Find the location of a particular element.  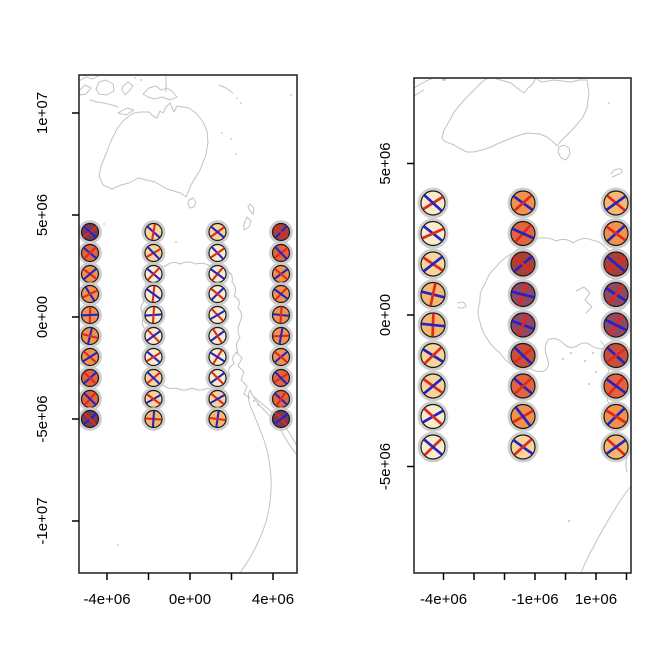

left-symbols is located at coordinates (185, 325).